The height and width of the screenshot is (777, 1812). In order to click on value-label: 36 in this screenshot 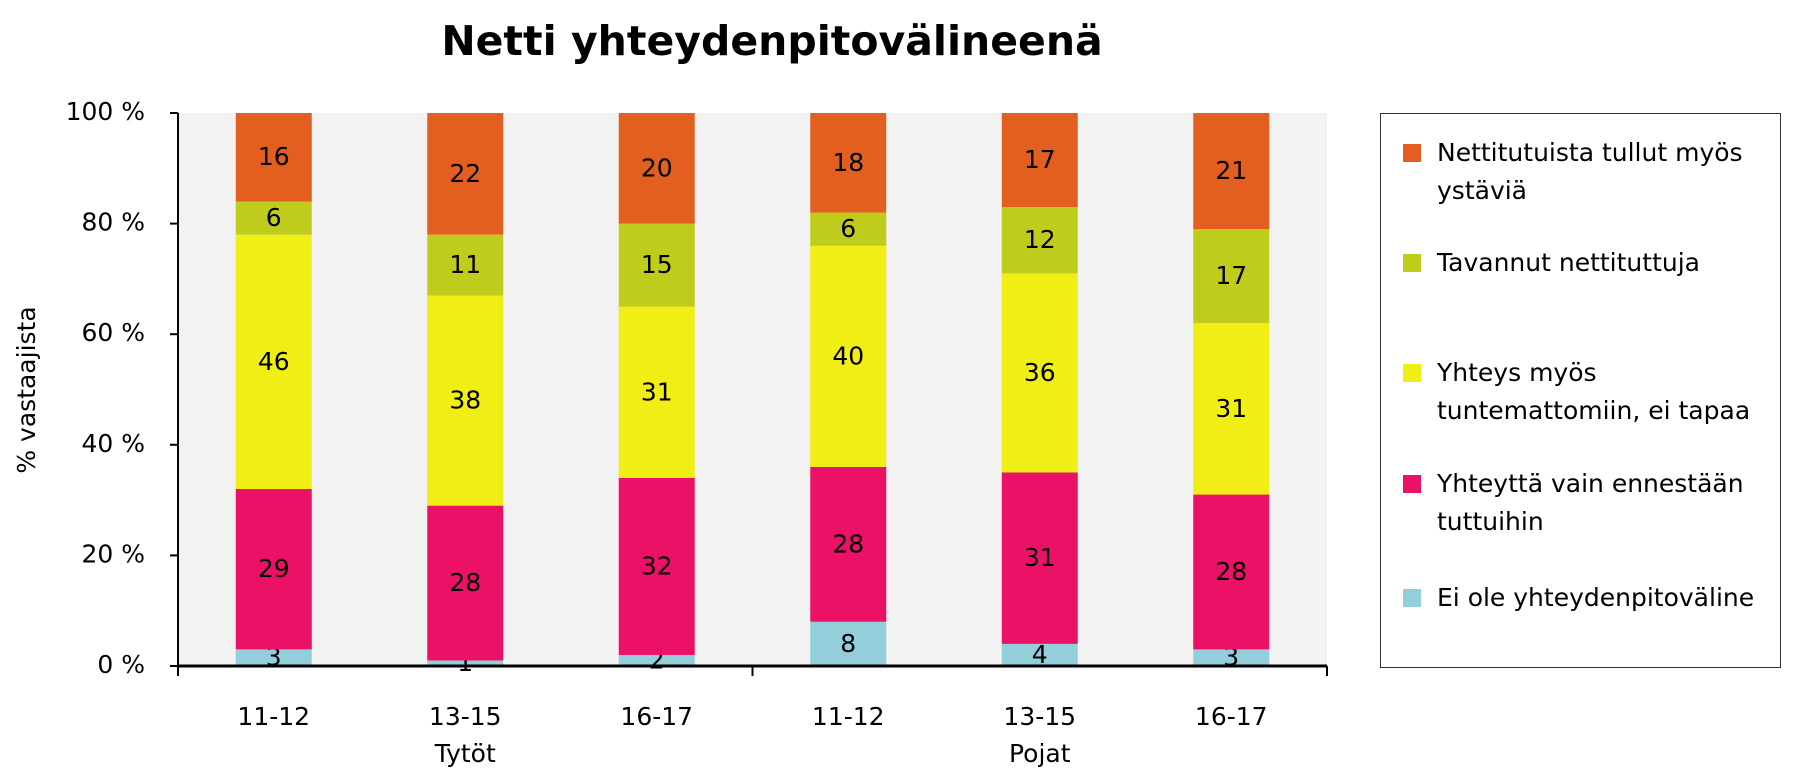, I will do `click(1040, 372)`.